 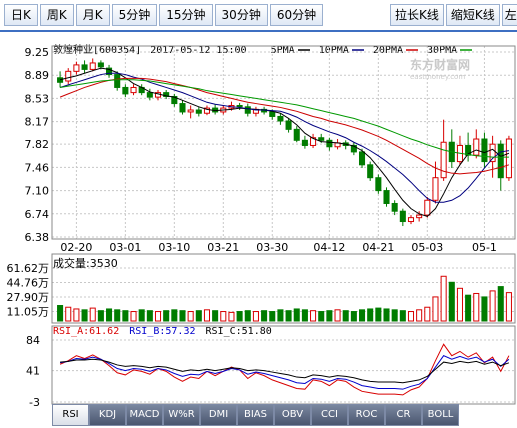 I want to click on tab-wr: W%R, so click(x=181, y=415).